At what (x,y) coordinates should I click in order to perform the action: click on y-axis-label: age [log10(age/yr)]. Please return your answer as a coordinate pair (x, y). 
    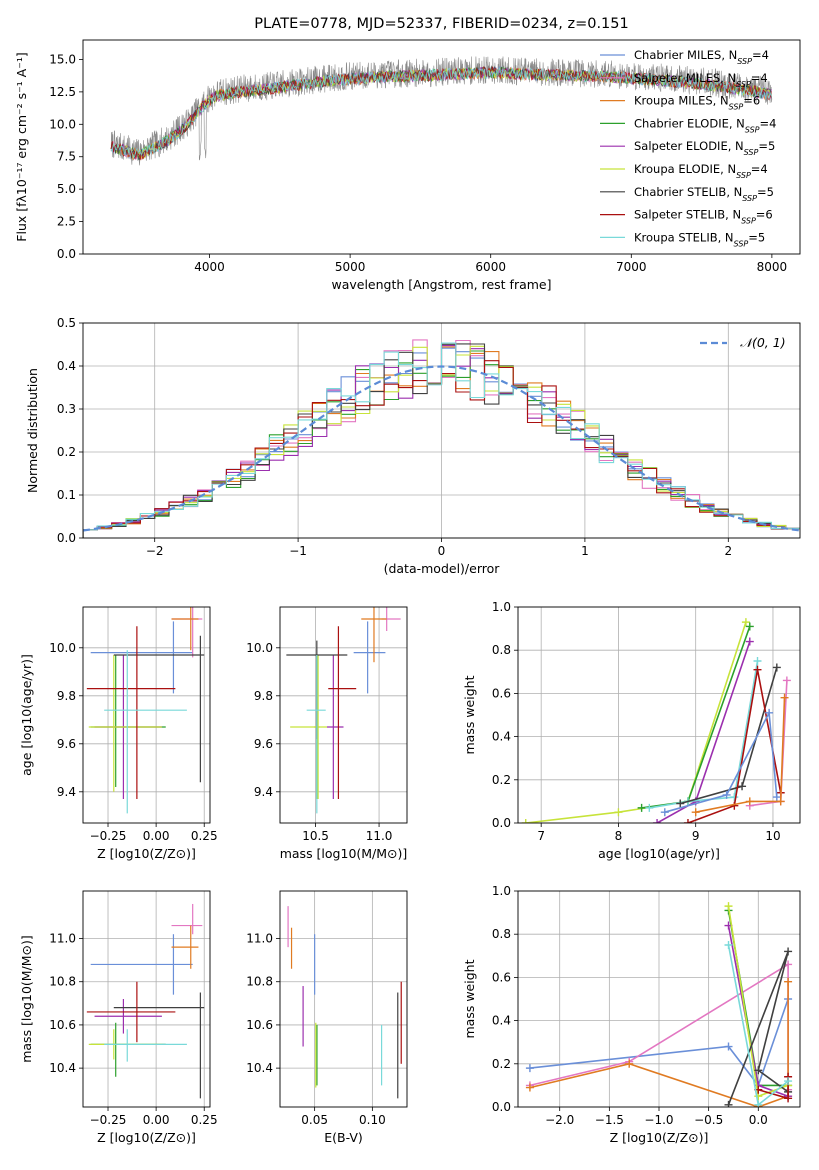
    Looking at the image, I should click on (26, 715).